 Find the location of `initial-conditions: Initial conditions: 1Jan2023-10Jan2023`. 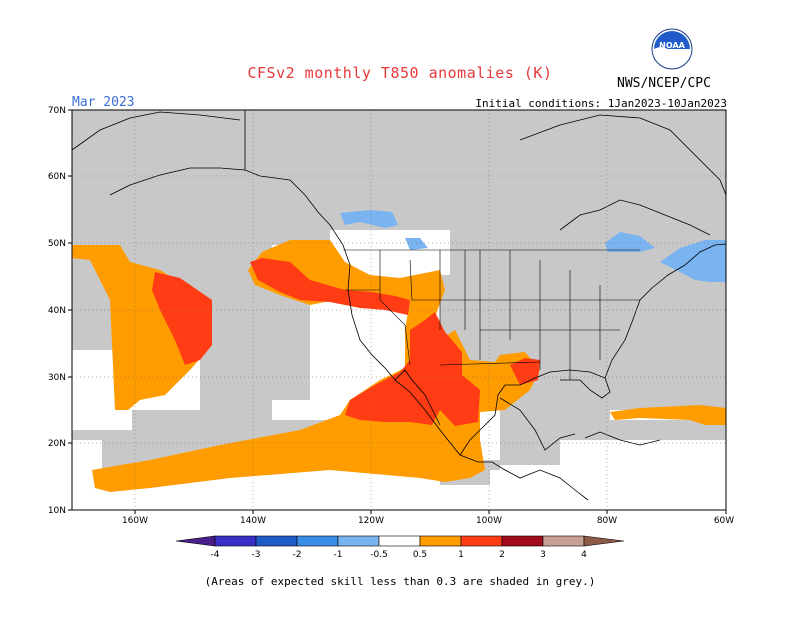

initial-conditions: Initial conditions: 1Jan2023-10Jan2023 is located at coordinates (601, 103).